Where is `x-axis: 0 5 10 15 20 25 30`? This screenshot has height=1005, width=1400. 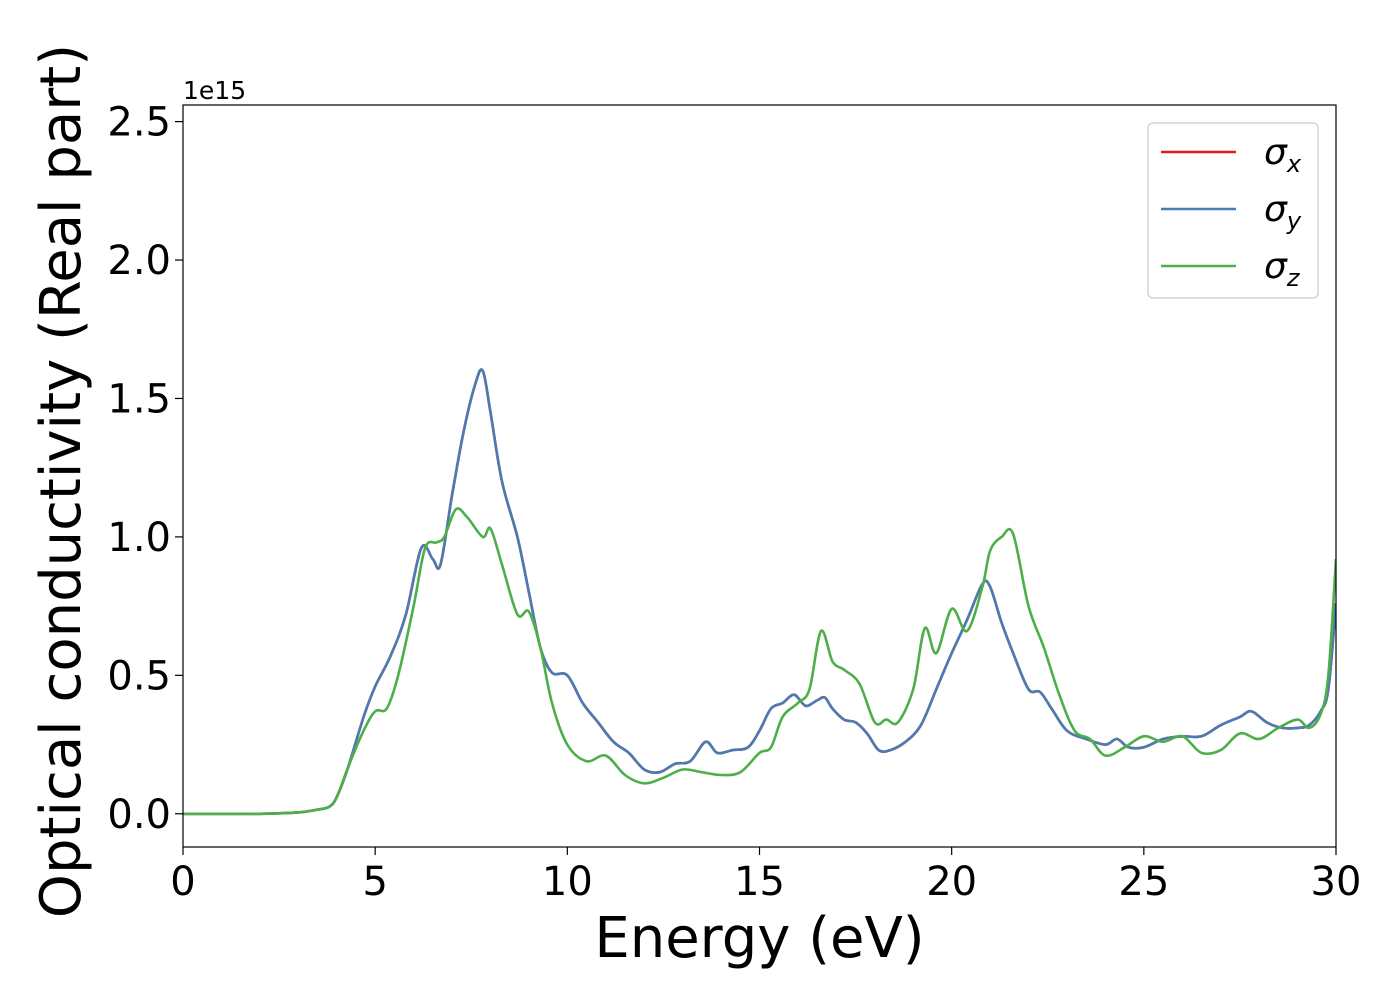 x-axis: 0 5 10 15 20 25 30 is located at coordinates (765, 876).